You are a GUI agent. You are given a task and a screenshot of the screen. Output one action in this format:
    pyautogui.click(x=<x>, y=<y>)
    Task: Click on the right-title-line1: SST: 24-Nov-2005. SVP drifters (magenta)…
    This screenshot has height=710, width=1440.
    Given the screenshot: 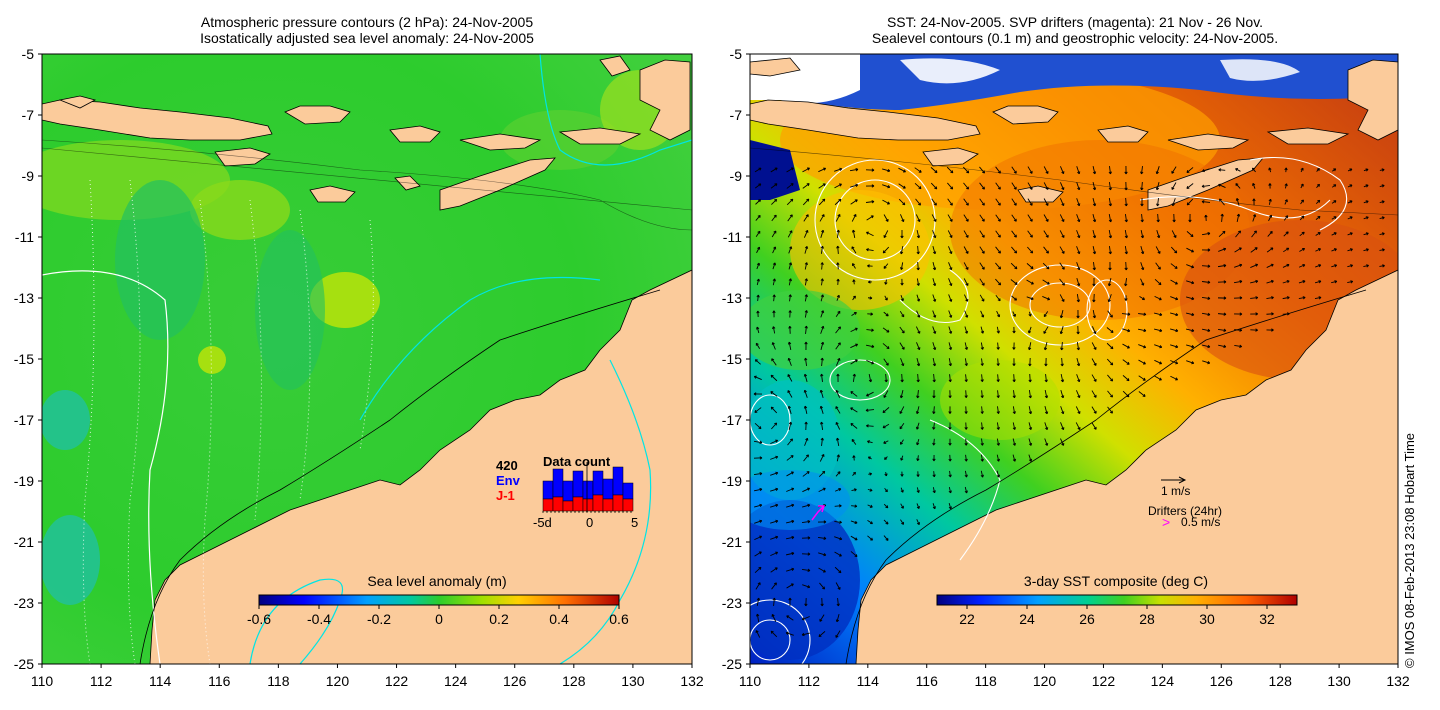 What is the action you would take?
    pyautogui.click(x=1075, y=22)
    